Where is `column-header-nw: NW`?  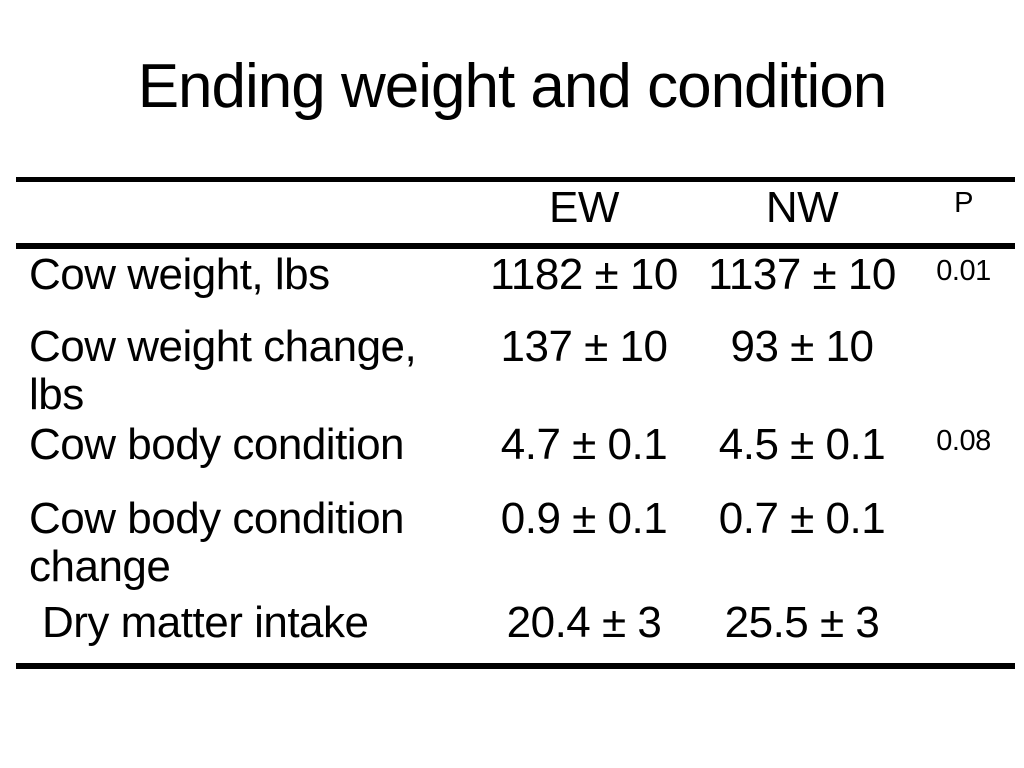 column-header-nw: NW is located at coordinates (802, 207).